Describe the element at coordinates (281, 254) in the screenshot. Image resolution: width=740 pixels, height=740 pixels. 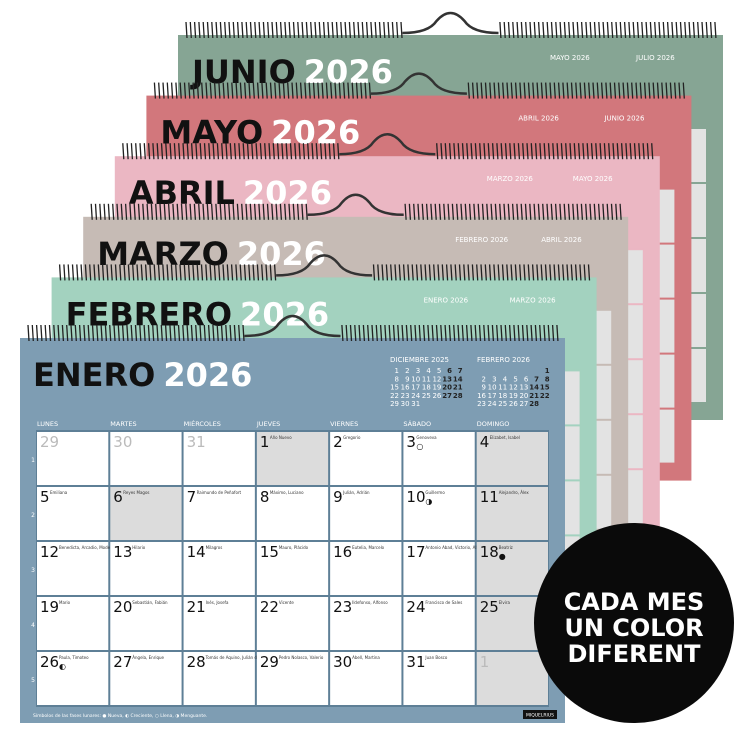
I see `month-year: 2026` at that location.